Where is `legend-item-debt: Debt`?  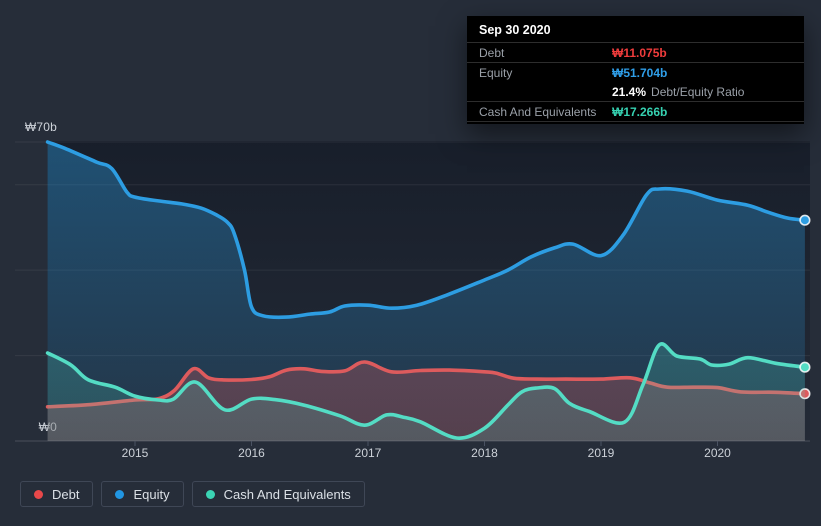
legend-item-debt: Debt is located at coordinates (57, 494).